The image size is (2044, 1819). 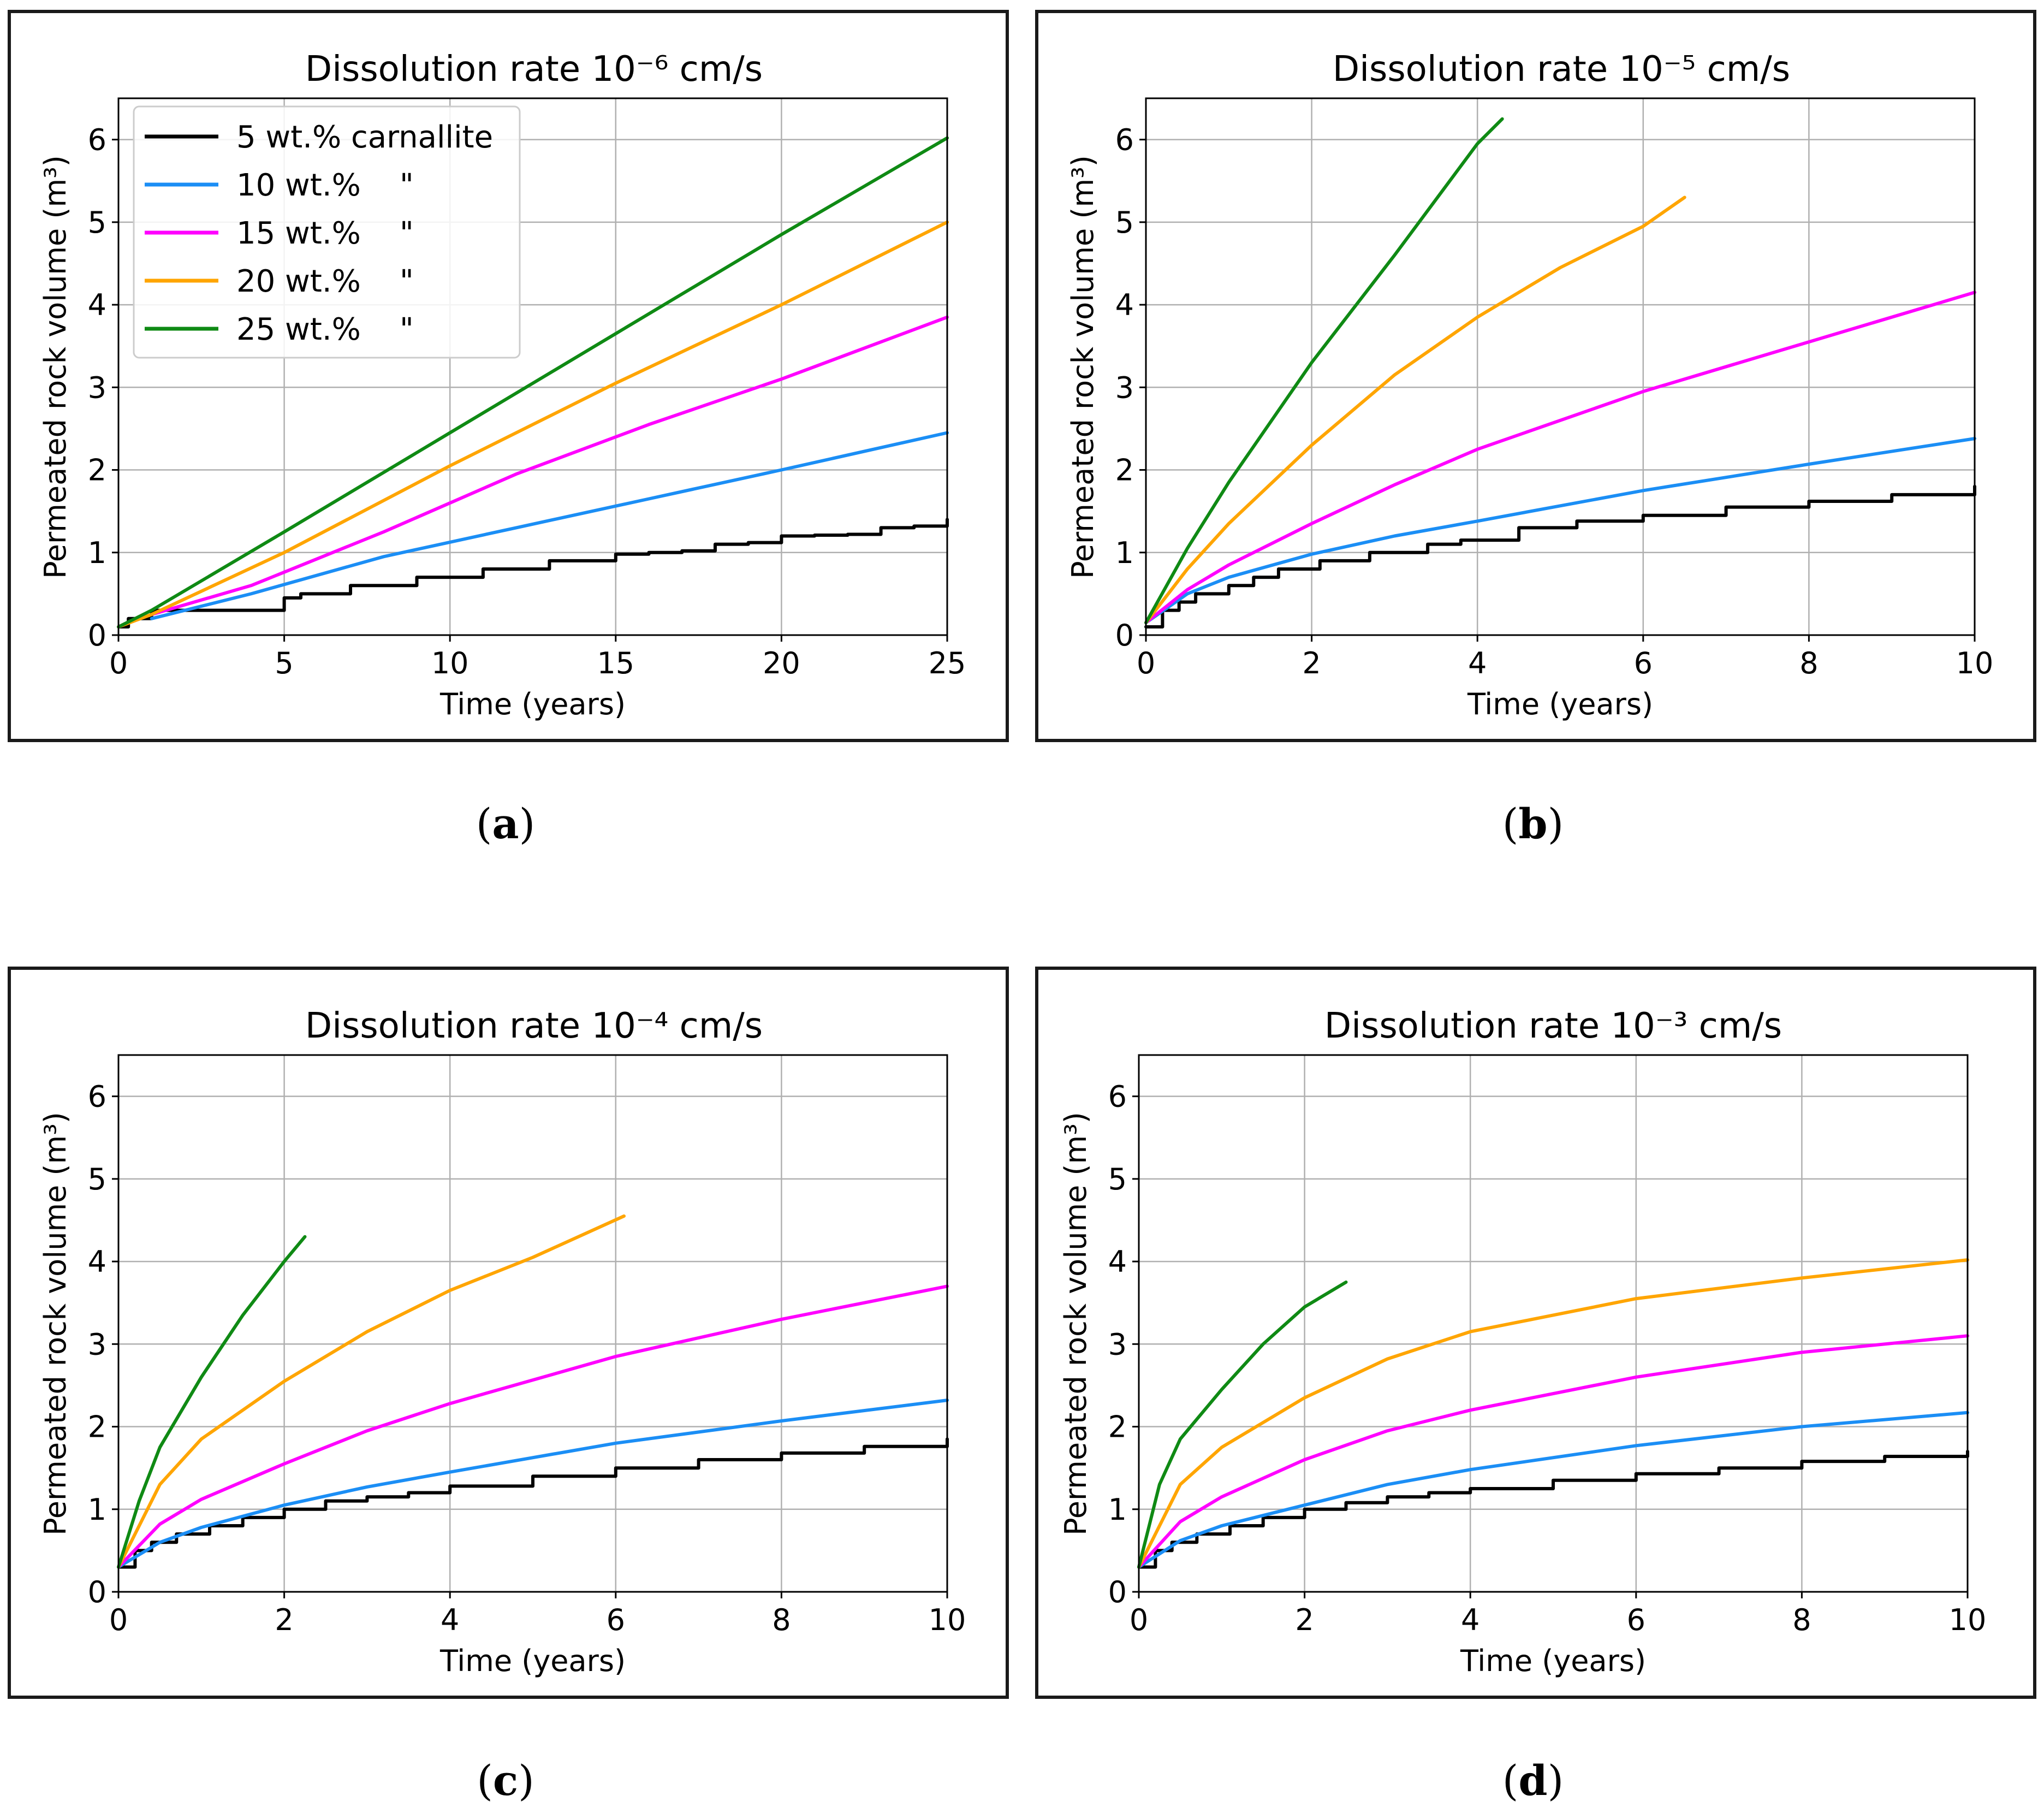 I want to click on panel-c-letter: c, so click(x=505, y=1780).